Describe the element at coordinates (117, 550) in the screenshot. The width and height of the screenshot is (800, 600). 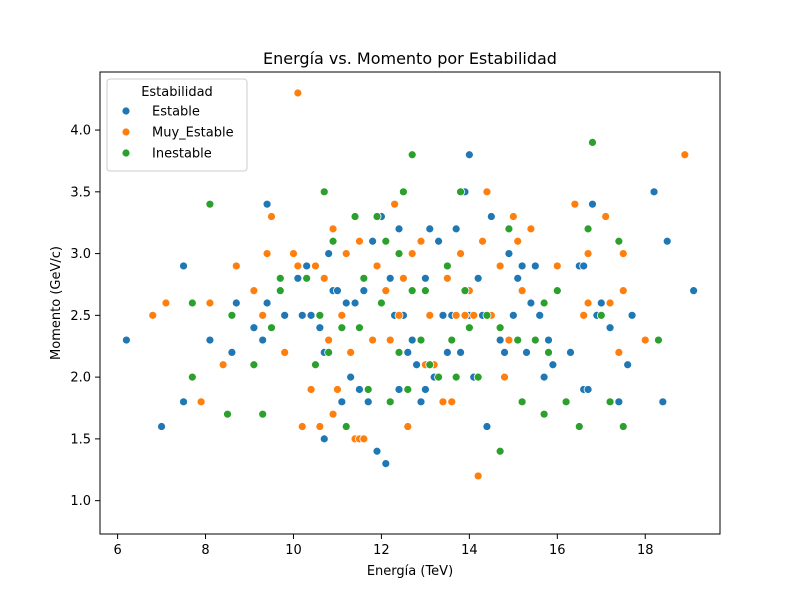
I see `x-tick-label: 6` at that location.